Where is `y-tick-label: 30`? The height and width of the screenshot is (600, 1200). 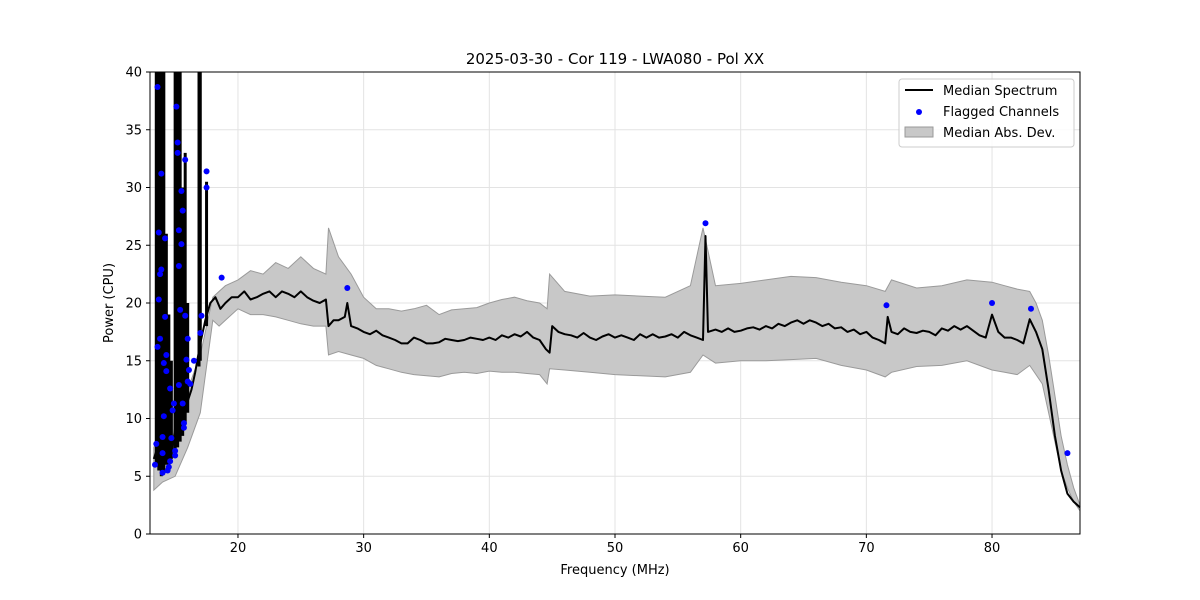 y-tick-label: 30 is located at coordinates (133, 188).